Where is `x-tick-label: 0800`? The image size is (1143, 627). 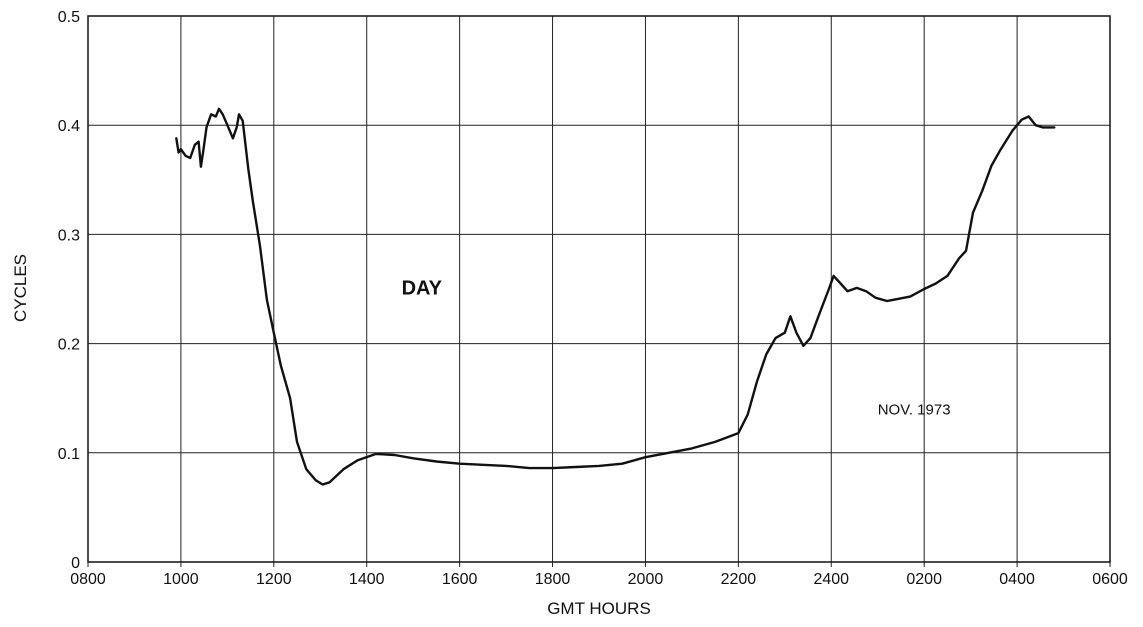
x-tick-label: 0800 is located at coordinates (88, 579).